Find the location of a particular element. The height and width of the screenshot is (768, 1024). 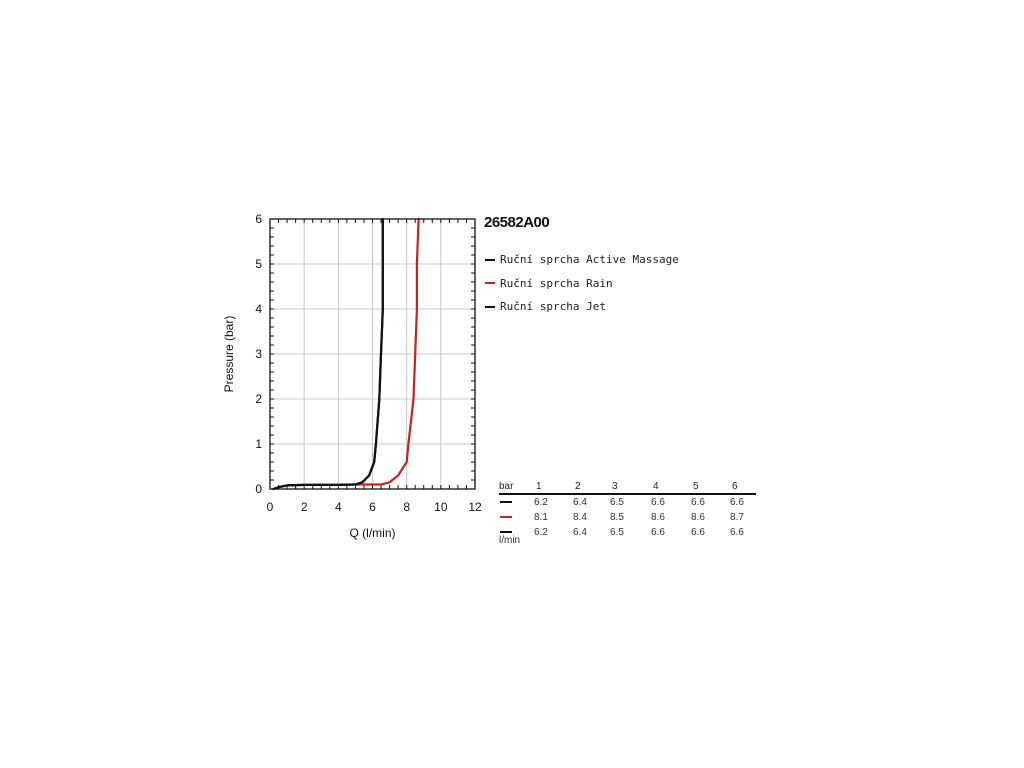

table-header-cell: 4 is located at coordinates (656, 486).